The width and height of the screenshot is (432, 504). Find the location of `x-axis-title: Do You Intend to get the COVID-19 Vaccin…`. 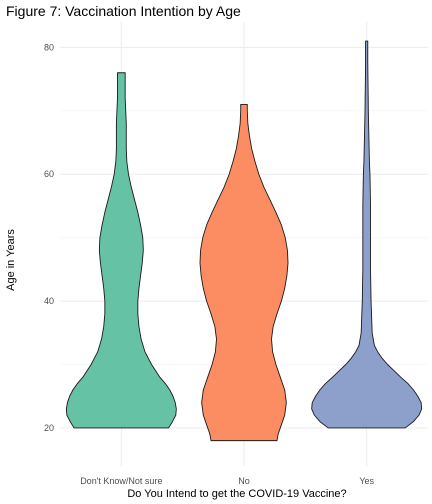

x-axis-title: Do You Intend to get the COVID-19 Vaccin… is located at coordinates (236, 494).